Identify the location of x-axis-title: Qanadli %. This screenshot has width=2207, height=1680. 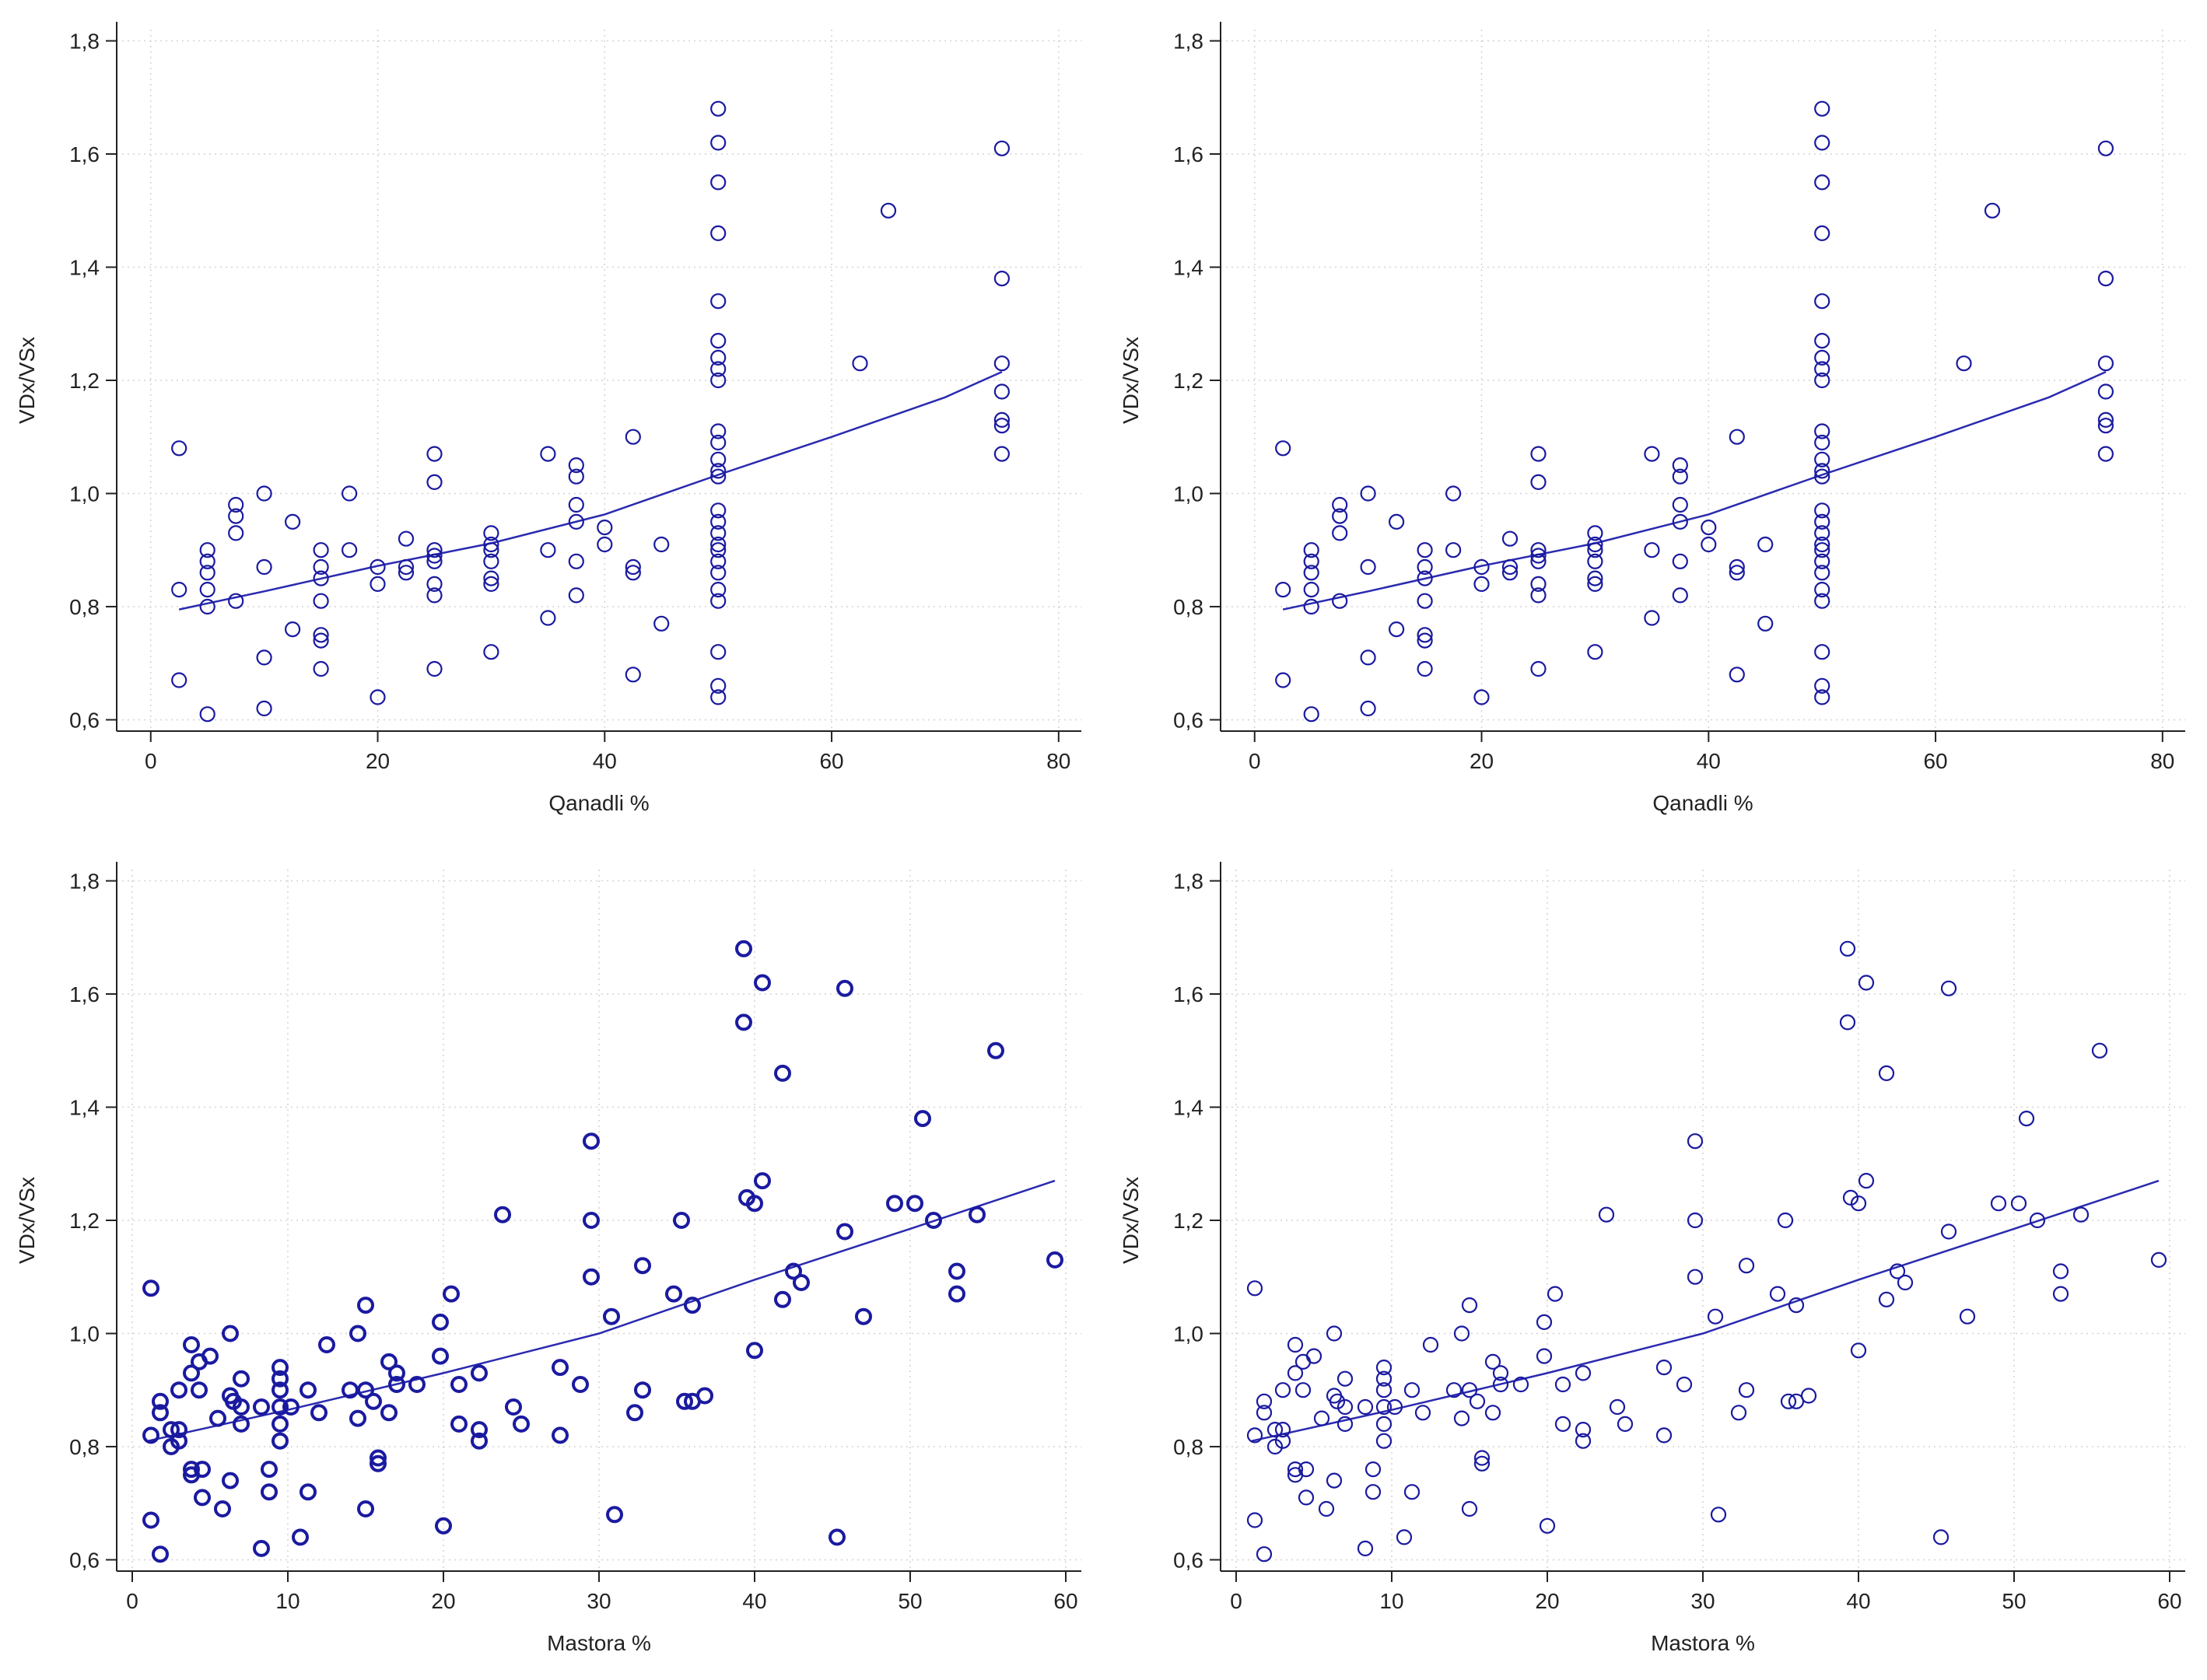
(598, 803).